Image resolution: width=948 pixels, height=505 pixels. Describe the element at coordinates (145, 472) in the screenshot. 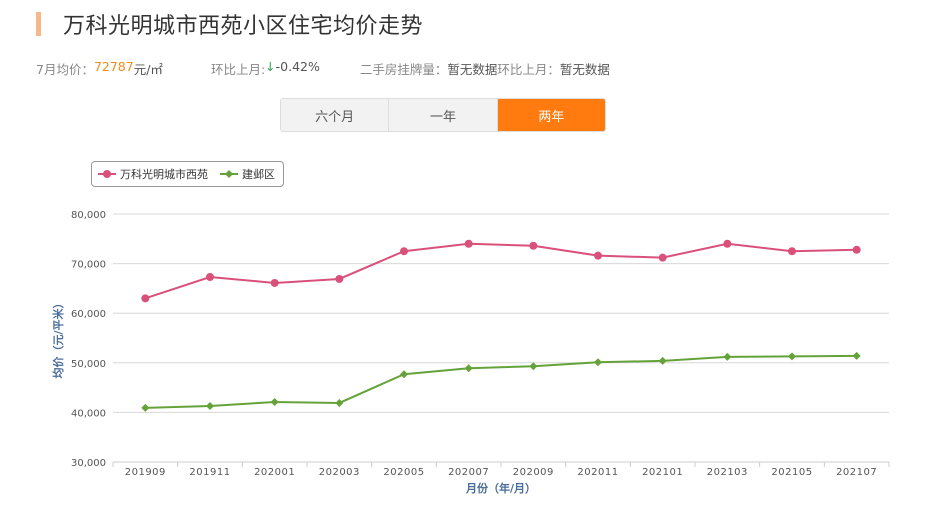

I see `x-tick-label: 201909` at that location.